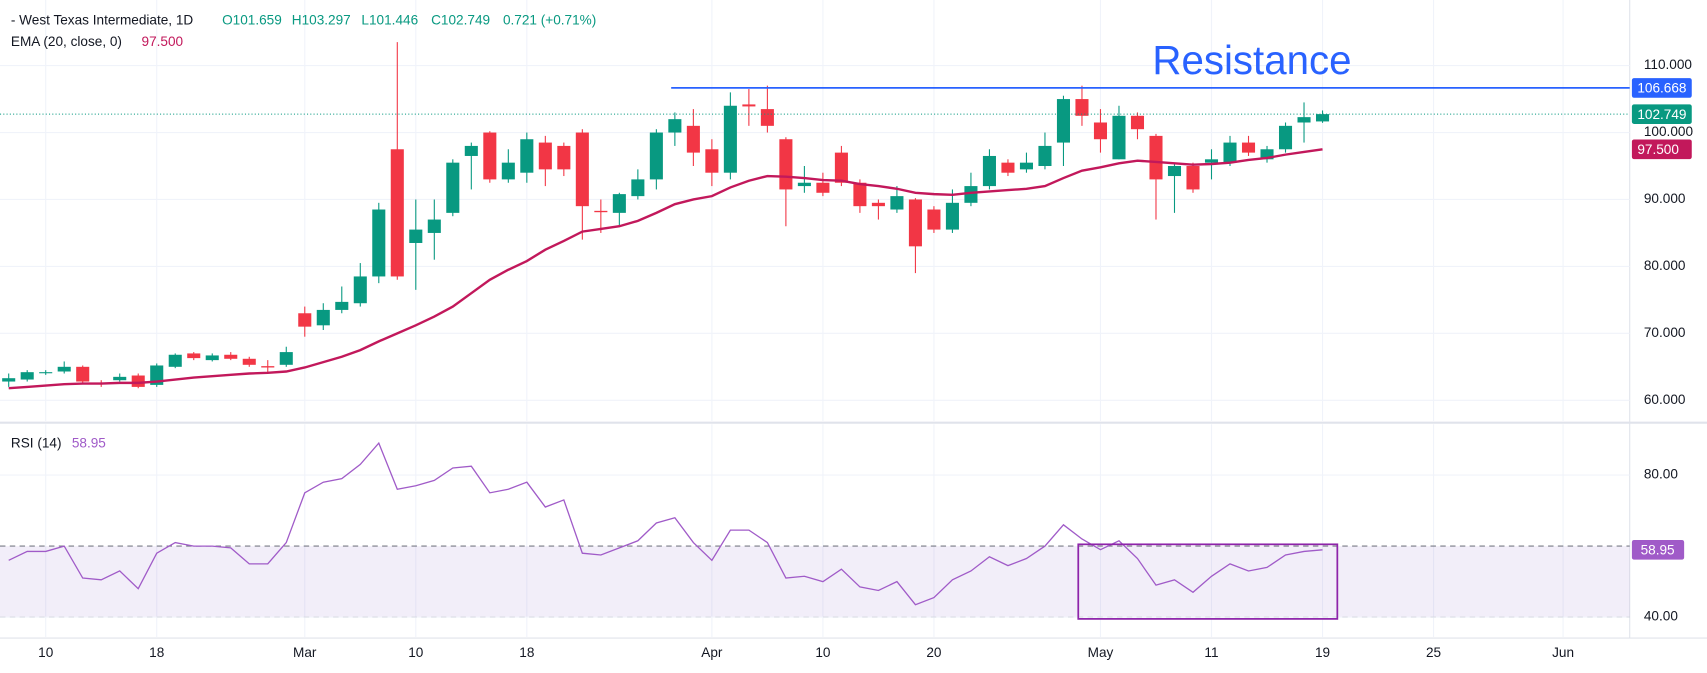 The height and width of the screenshot is (673, 1707). What do you see at coordinates (934, 652) in the screenshot?
I see `x-tick-label: 20` at bounding box center [934, 652].